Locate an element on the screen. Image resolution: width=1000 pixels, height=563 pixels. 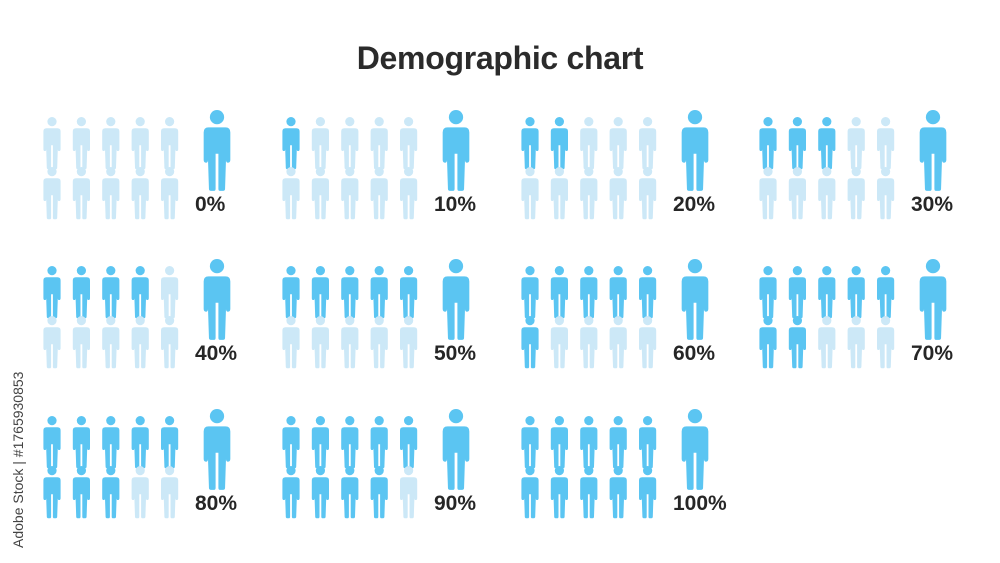
stock-watermark: Adobe Stock | #1765930853 is located at coordinates (18, 459).